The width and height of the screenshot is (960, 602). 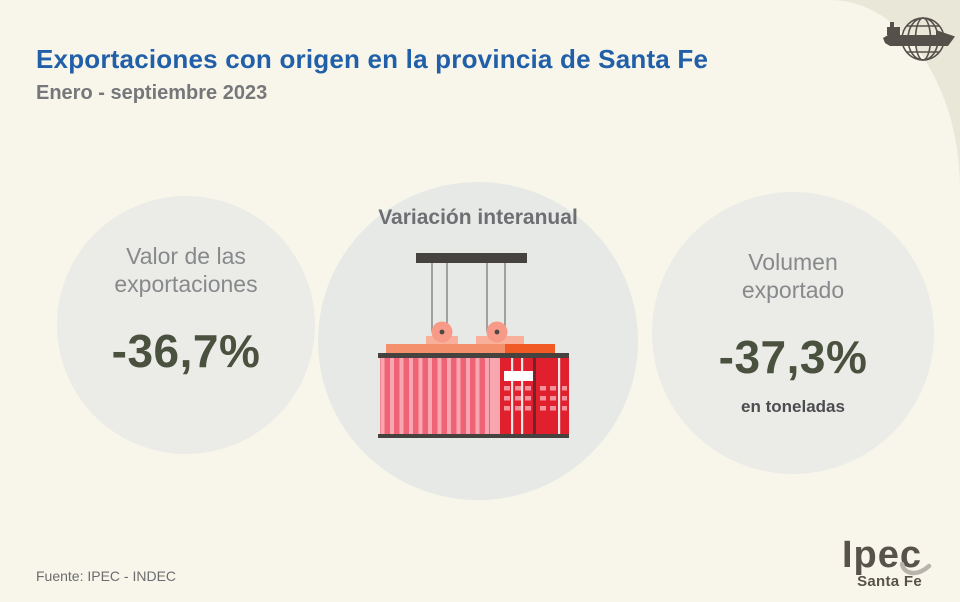 I want to click on beam-left, so click(x=445, y=348).